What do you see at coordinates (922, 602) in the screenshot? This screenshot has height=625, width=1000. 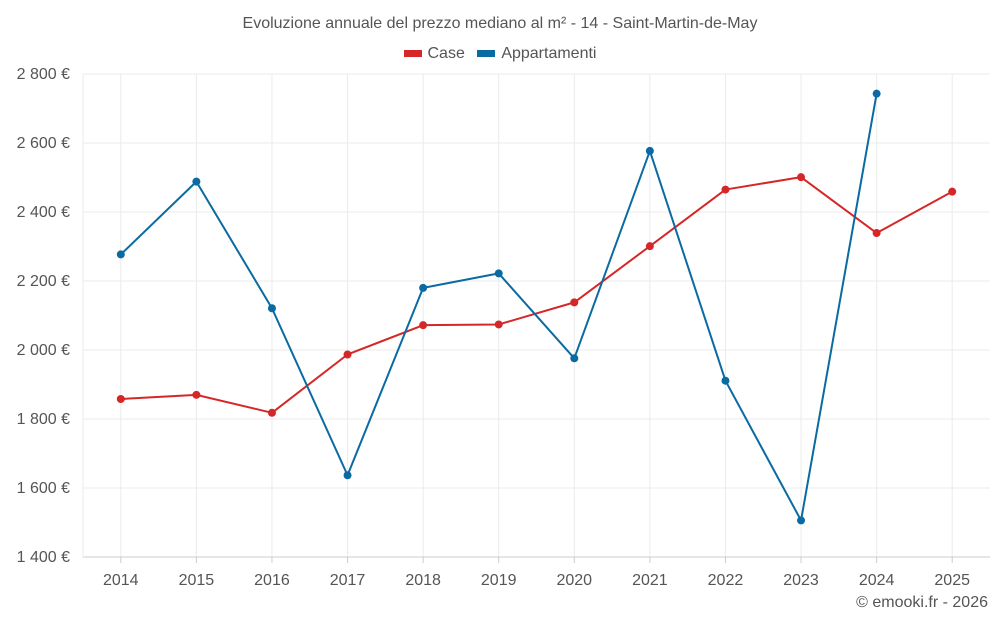 I see `copyright: © emooki.fr - 2026` at bounding box center [922, 602].